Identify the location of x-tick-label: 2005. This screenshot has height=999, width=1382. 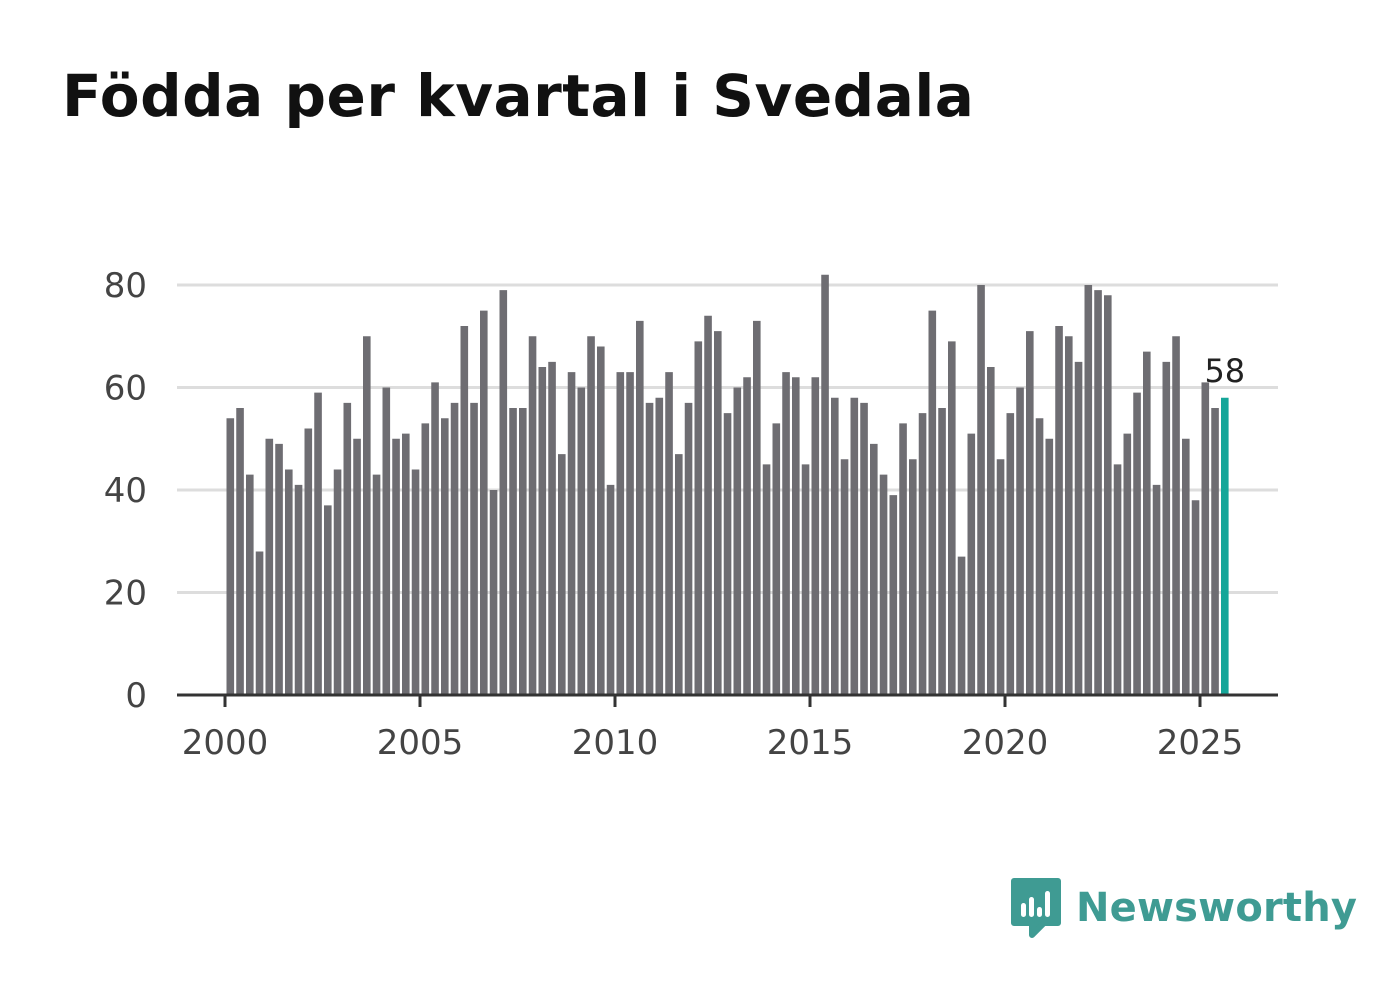
(420, 743).